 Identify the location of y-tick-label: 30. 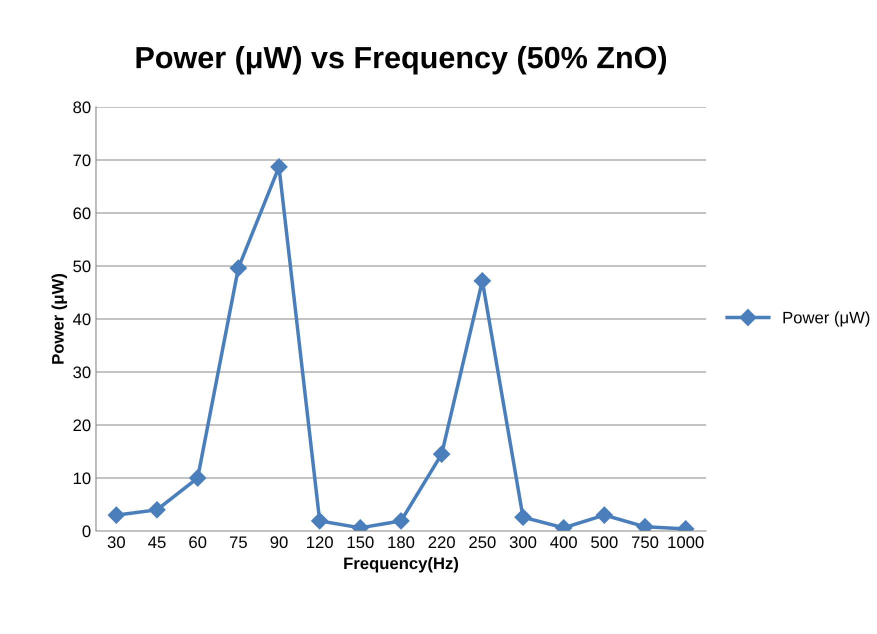
(81, 372).